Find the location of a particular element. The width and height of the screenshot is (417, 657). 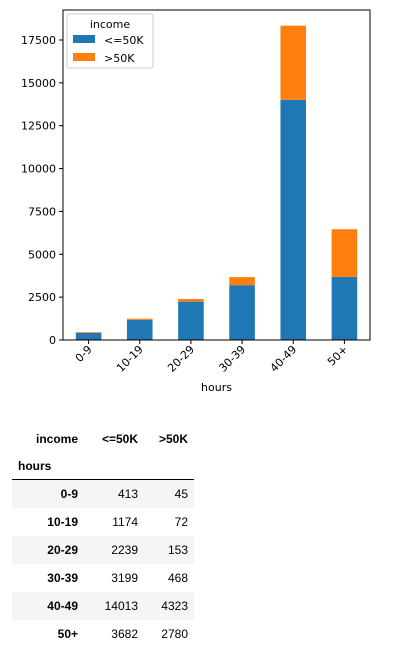

table-row: 0-9 413 45 is located at coordinates (103, 494).